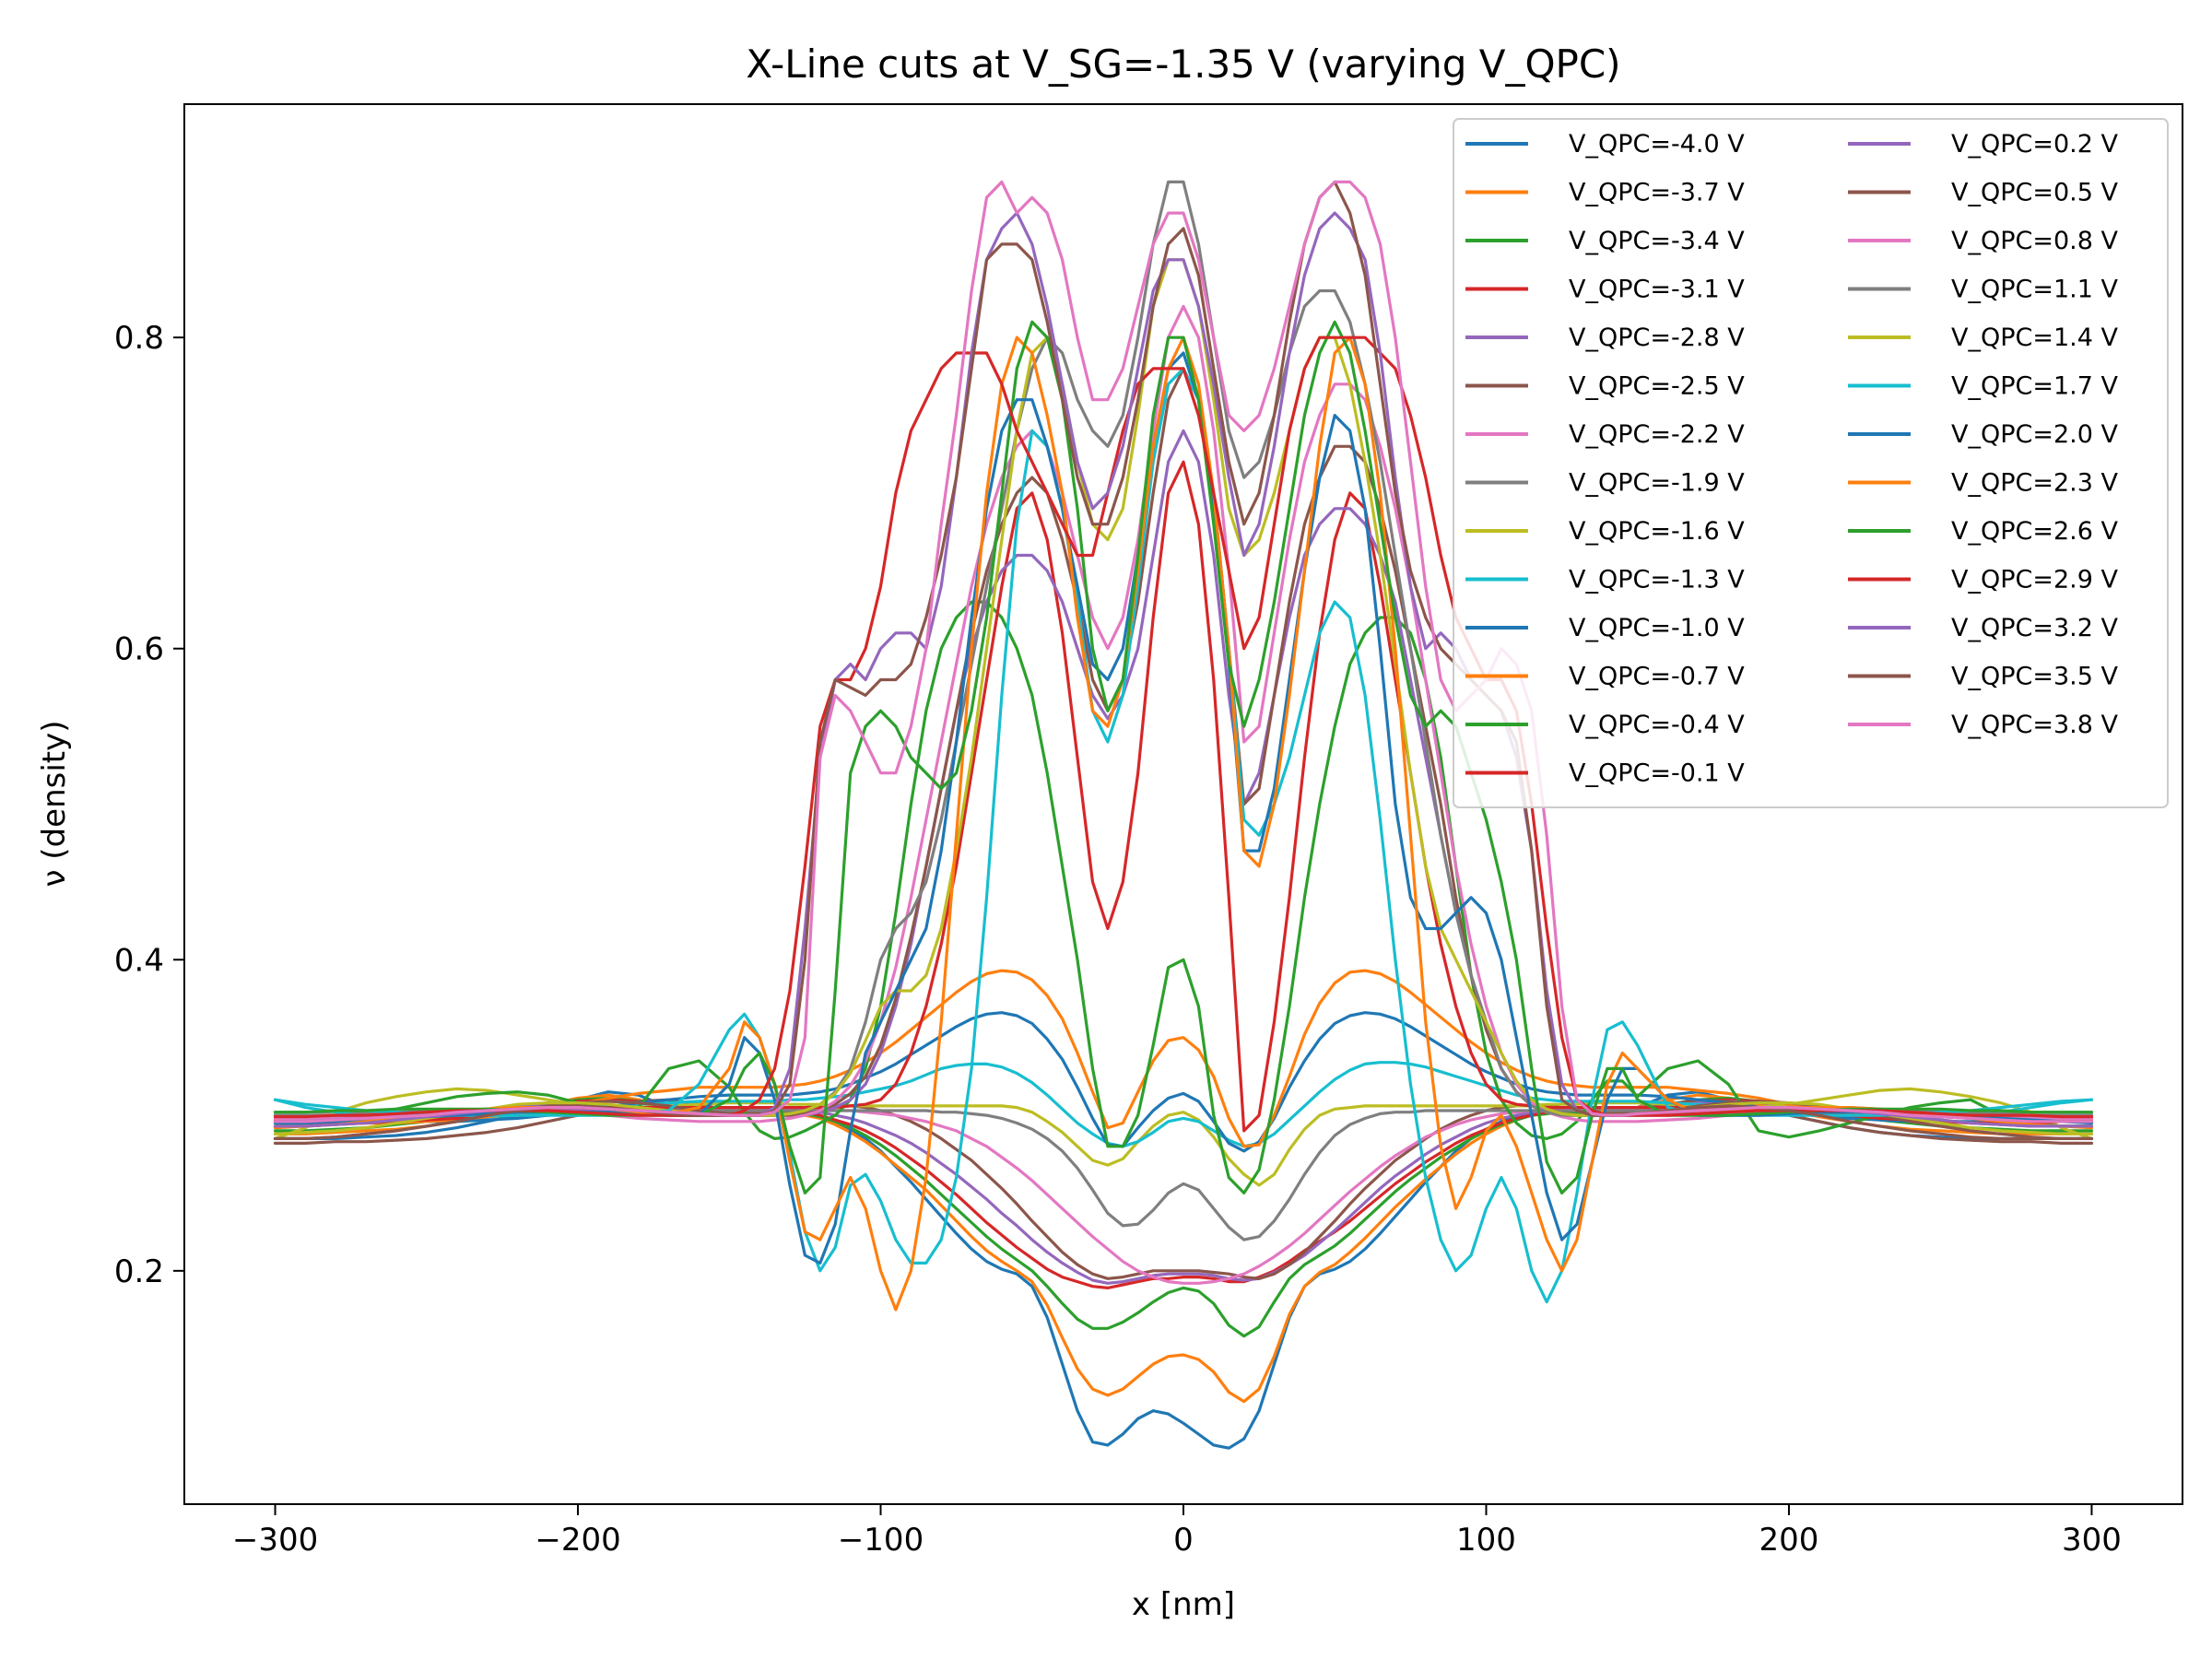 The width and height of the screenshot is (2212, 1659). What do you see at coordinates (2035, 386) in the screenshot?
I see `legend-label: V_QPC=1.7 V` at bounding box center [2035, 386].